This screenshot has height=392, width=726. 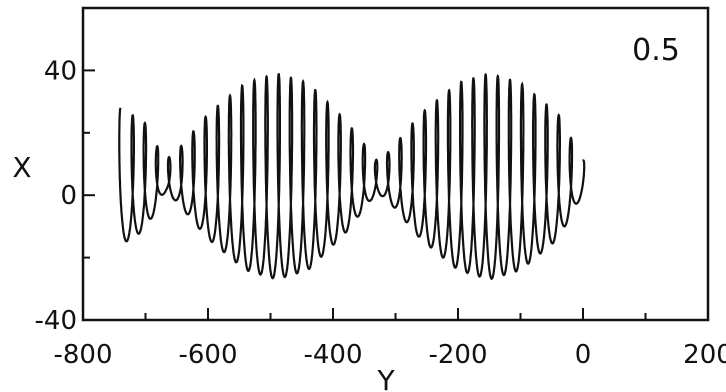 I want to click on x-tick-label: -600, so click(x=207, y=355).